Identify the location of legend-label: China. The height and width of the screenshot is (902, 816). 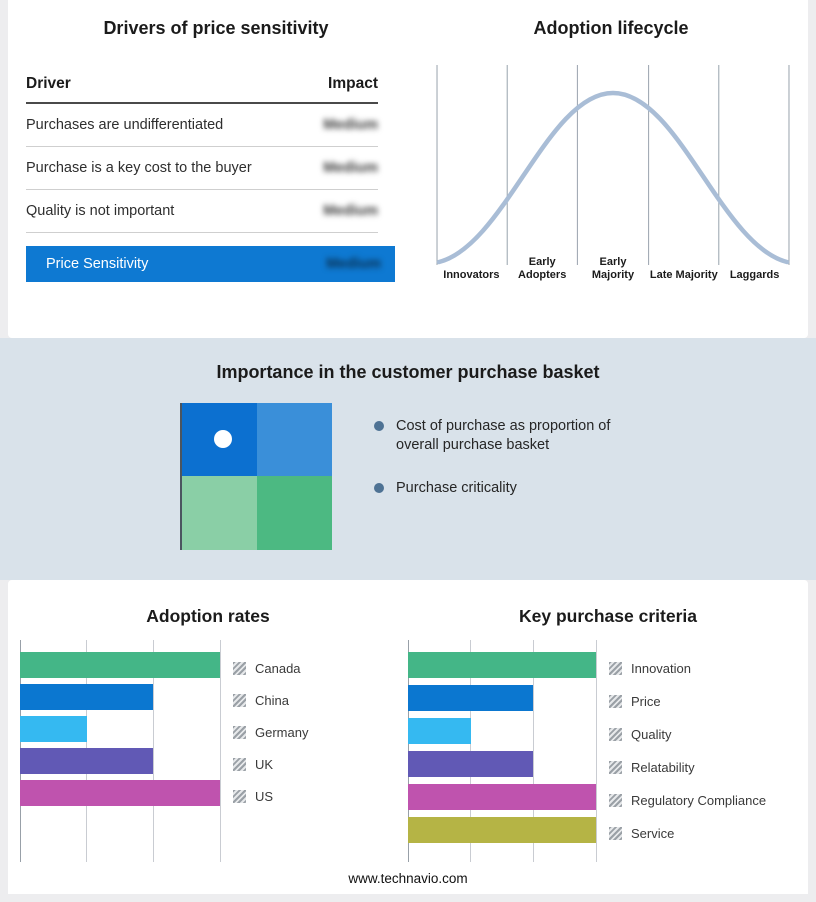
(272, 700).